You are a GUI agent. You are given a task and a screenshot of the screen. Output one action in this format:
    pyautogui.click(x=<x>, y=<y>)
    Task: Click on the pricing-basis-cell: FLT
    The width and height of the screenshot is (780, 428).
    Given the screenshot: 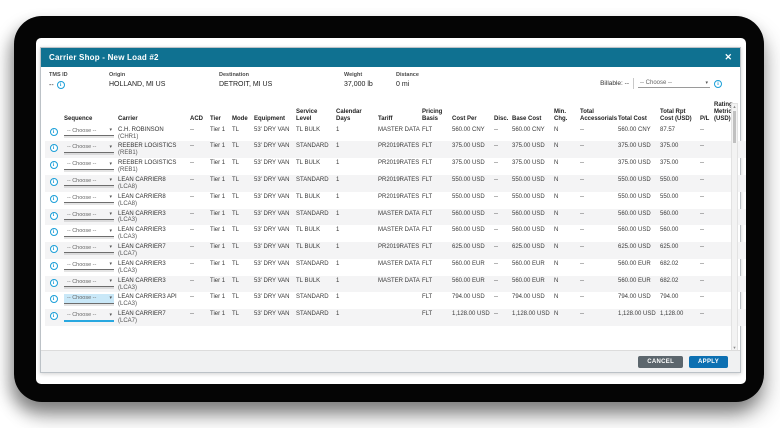 What is the action you would take?
    pyautogui.click(x=427, y=263)
    